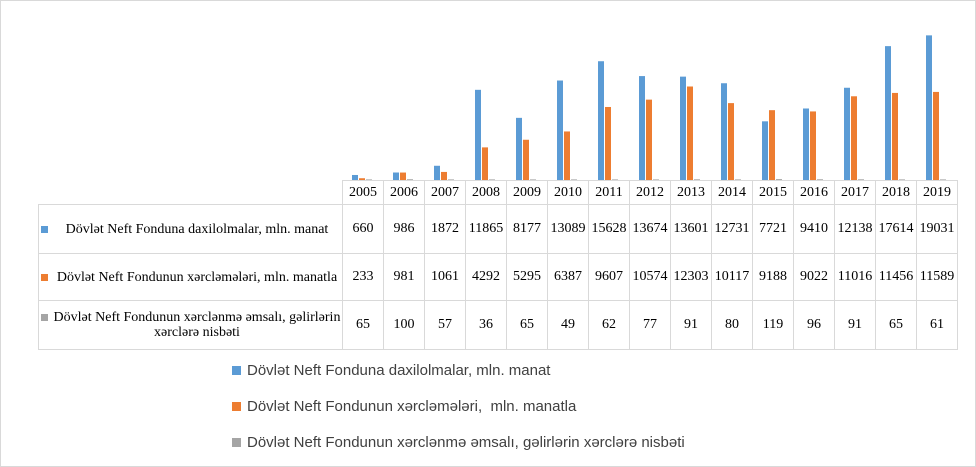 Image resolution: width=976 pixels, height=467 pixels. Describe the element at coordinates (690, 133) in the screenshot. I see `bar-2-2013` at that location.